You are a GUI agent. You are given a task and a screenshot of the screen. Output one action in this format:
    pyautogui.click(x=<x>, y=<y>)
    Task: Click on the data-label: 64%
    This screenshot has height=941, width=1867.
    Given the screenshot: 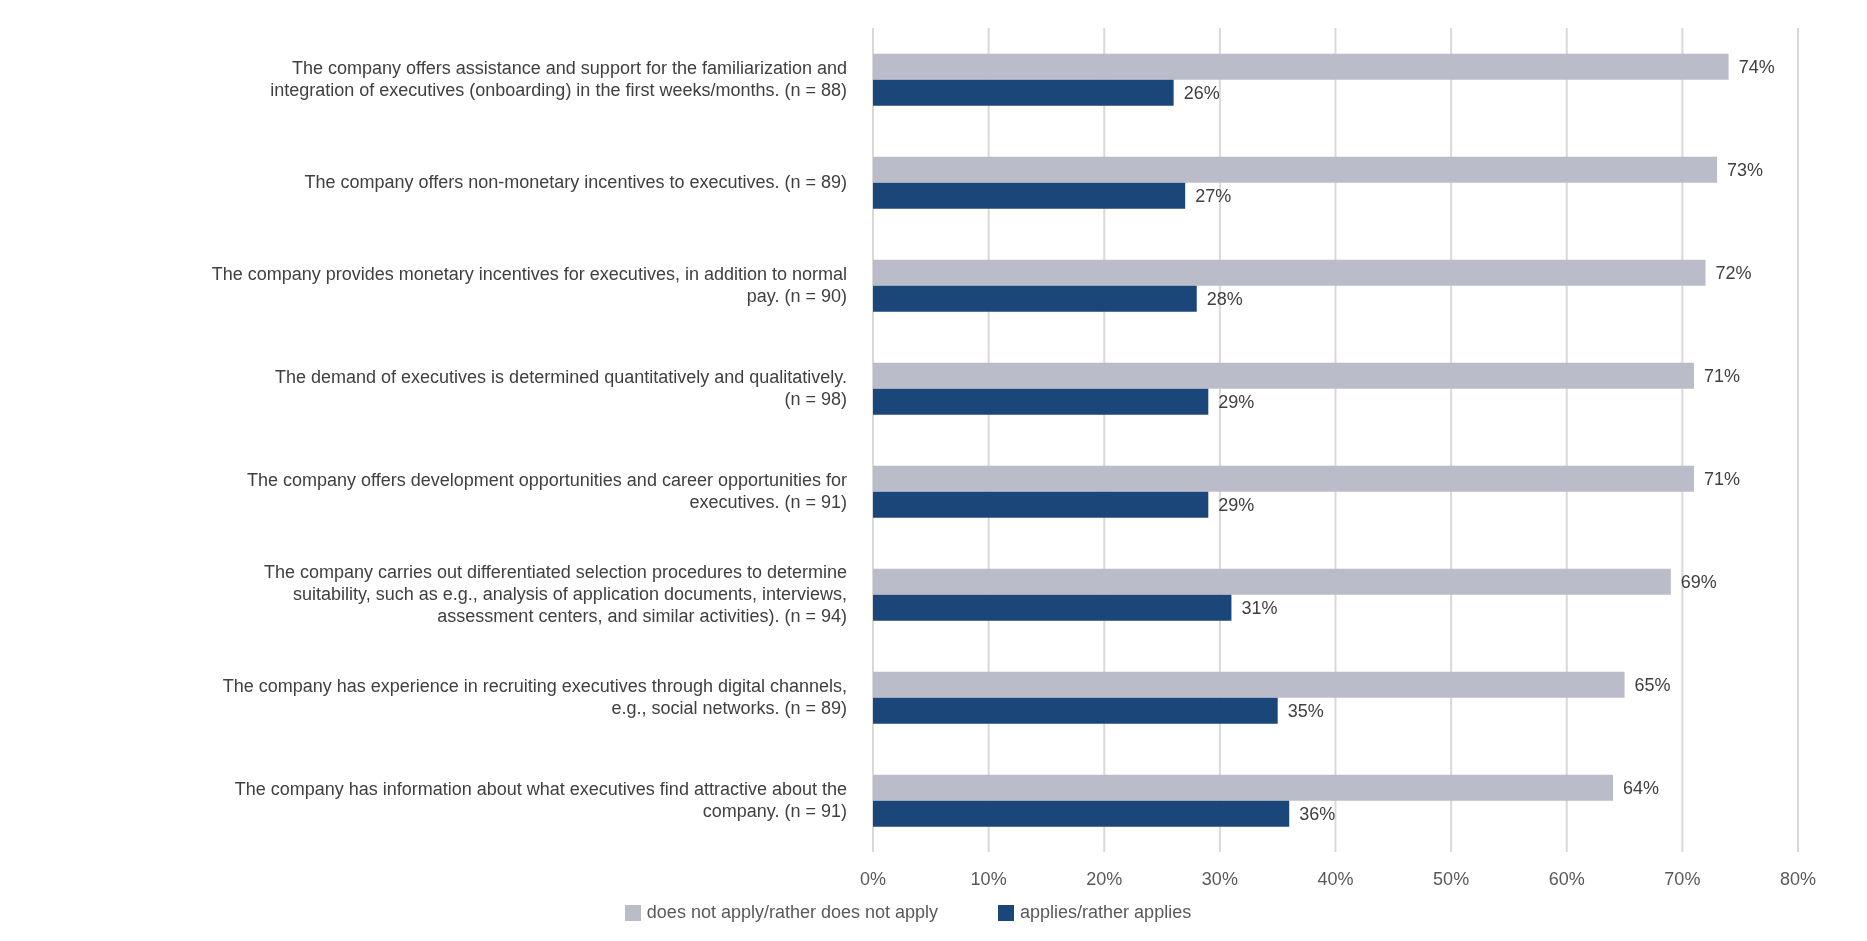 What is the action you would take?
    pyautogui.click(x=1641, y=788)
    